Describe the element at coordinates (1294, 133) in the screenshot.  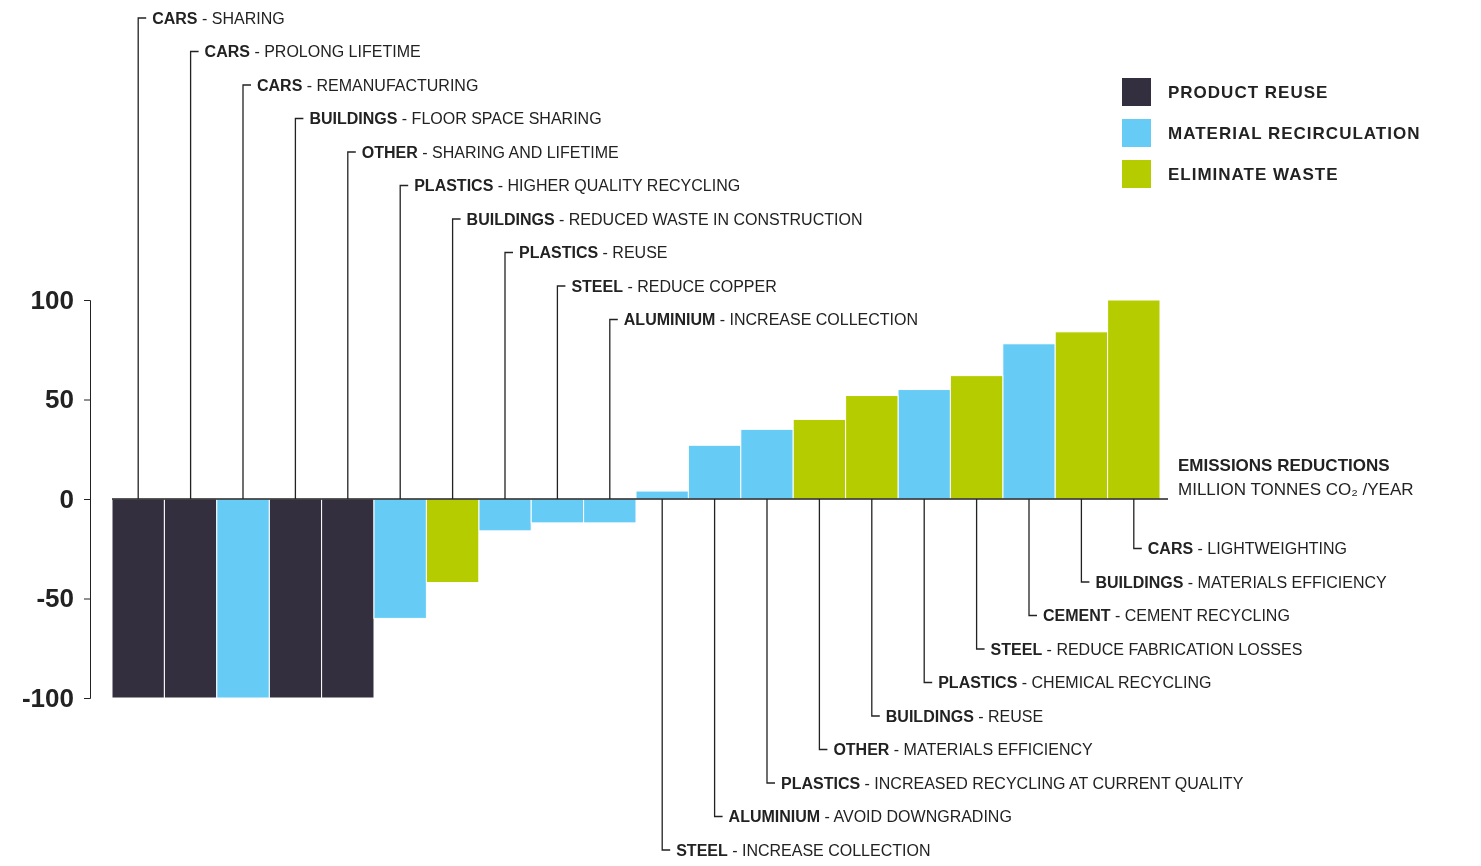
I see `legend-label: MATERIAL RECIRCULATION` at that location.